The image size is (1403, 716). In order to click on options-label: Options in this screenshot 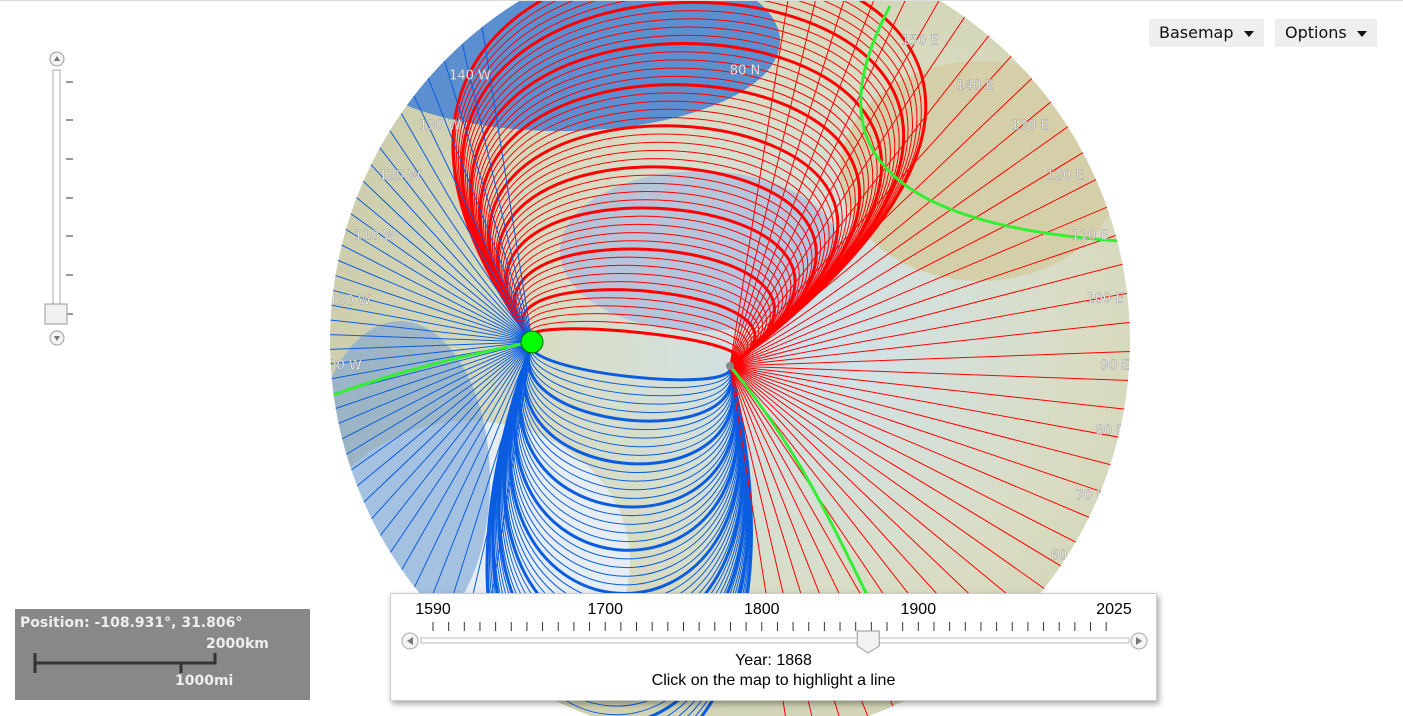, I will do `click(1316, 32)`.